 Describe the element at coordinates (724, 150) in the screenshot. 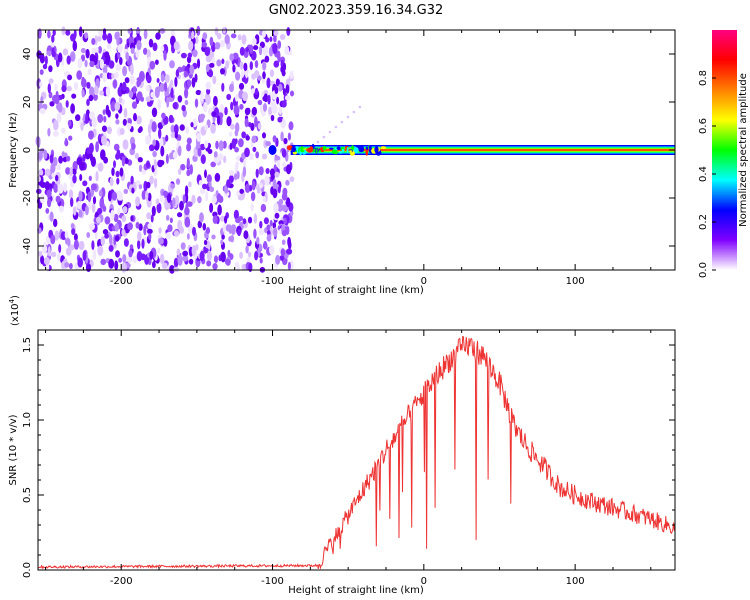

I see `colorbar-gradient` at that location.